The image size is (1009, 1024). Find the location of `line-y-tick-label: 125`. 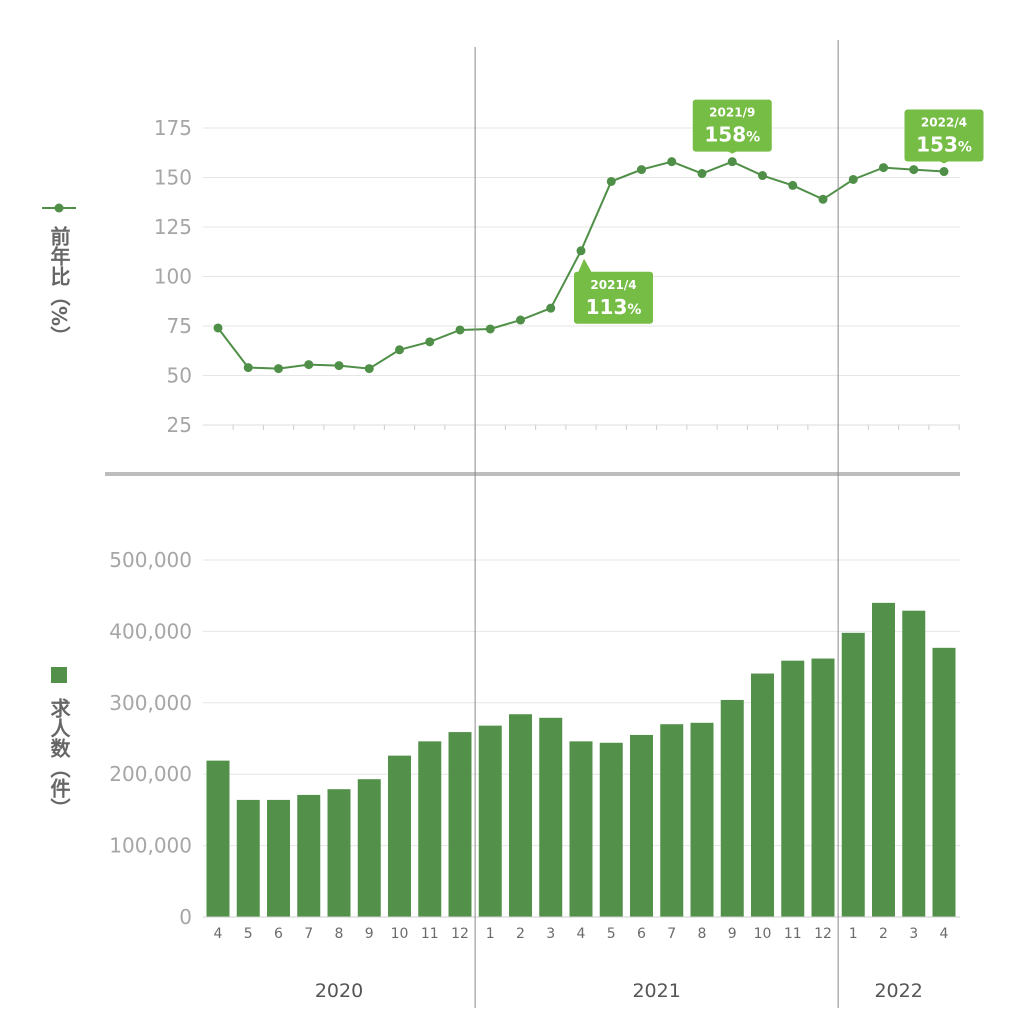

line-y-tick-label: 125 is located at coordinates (173, 227).